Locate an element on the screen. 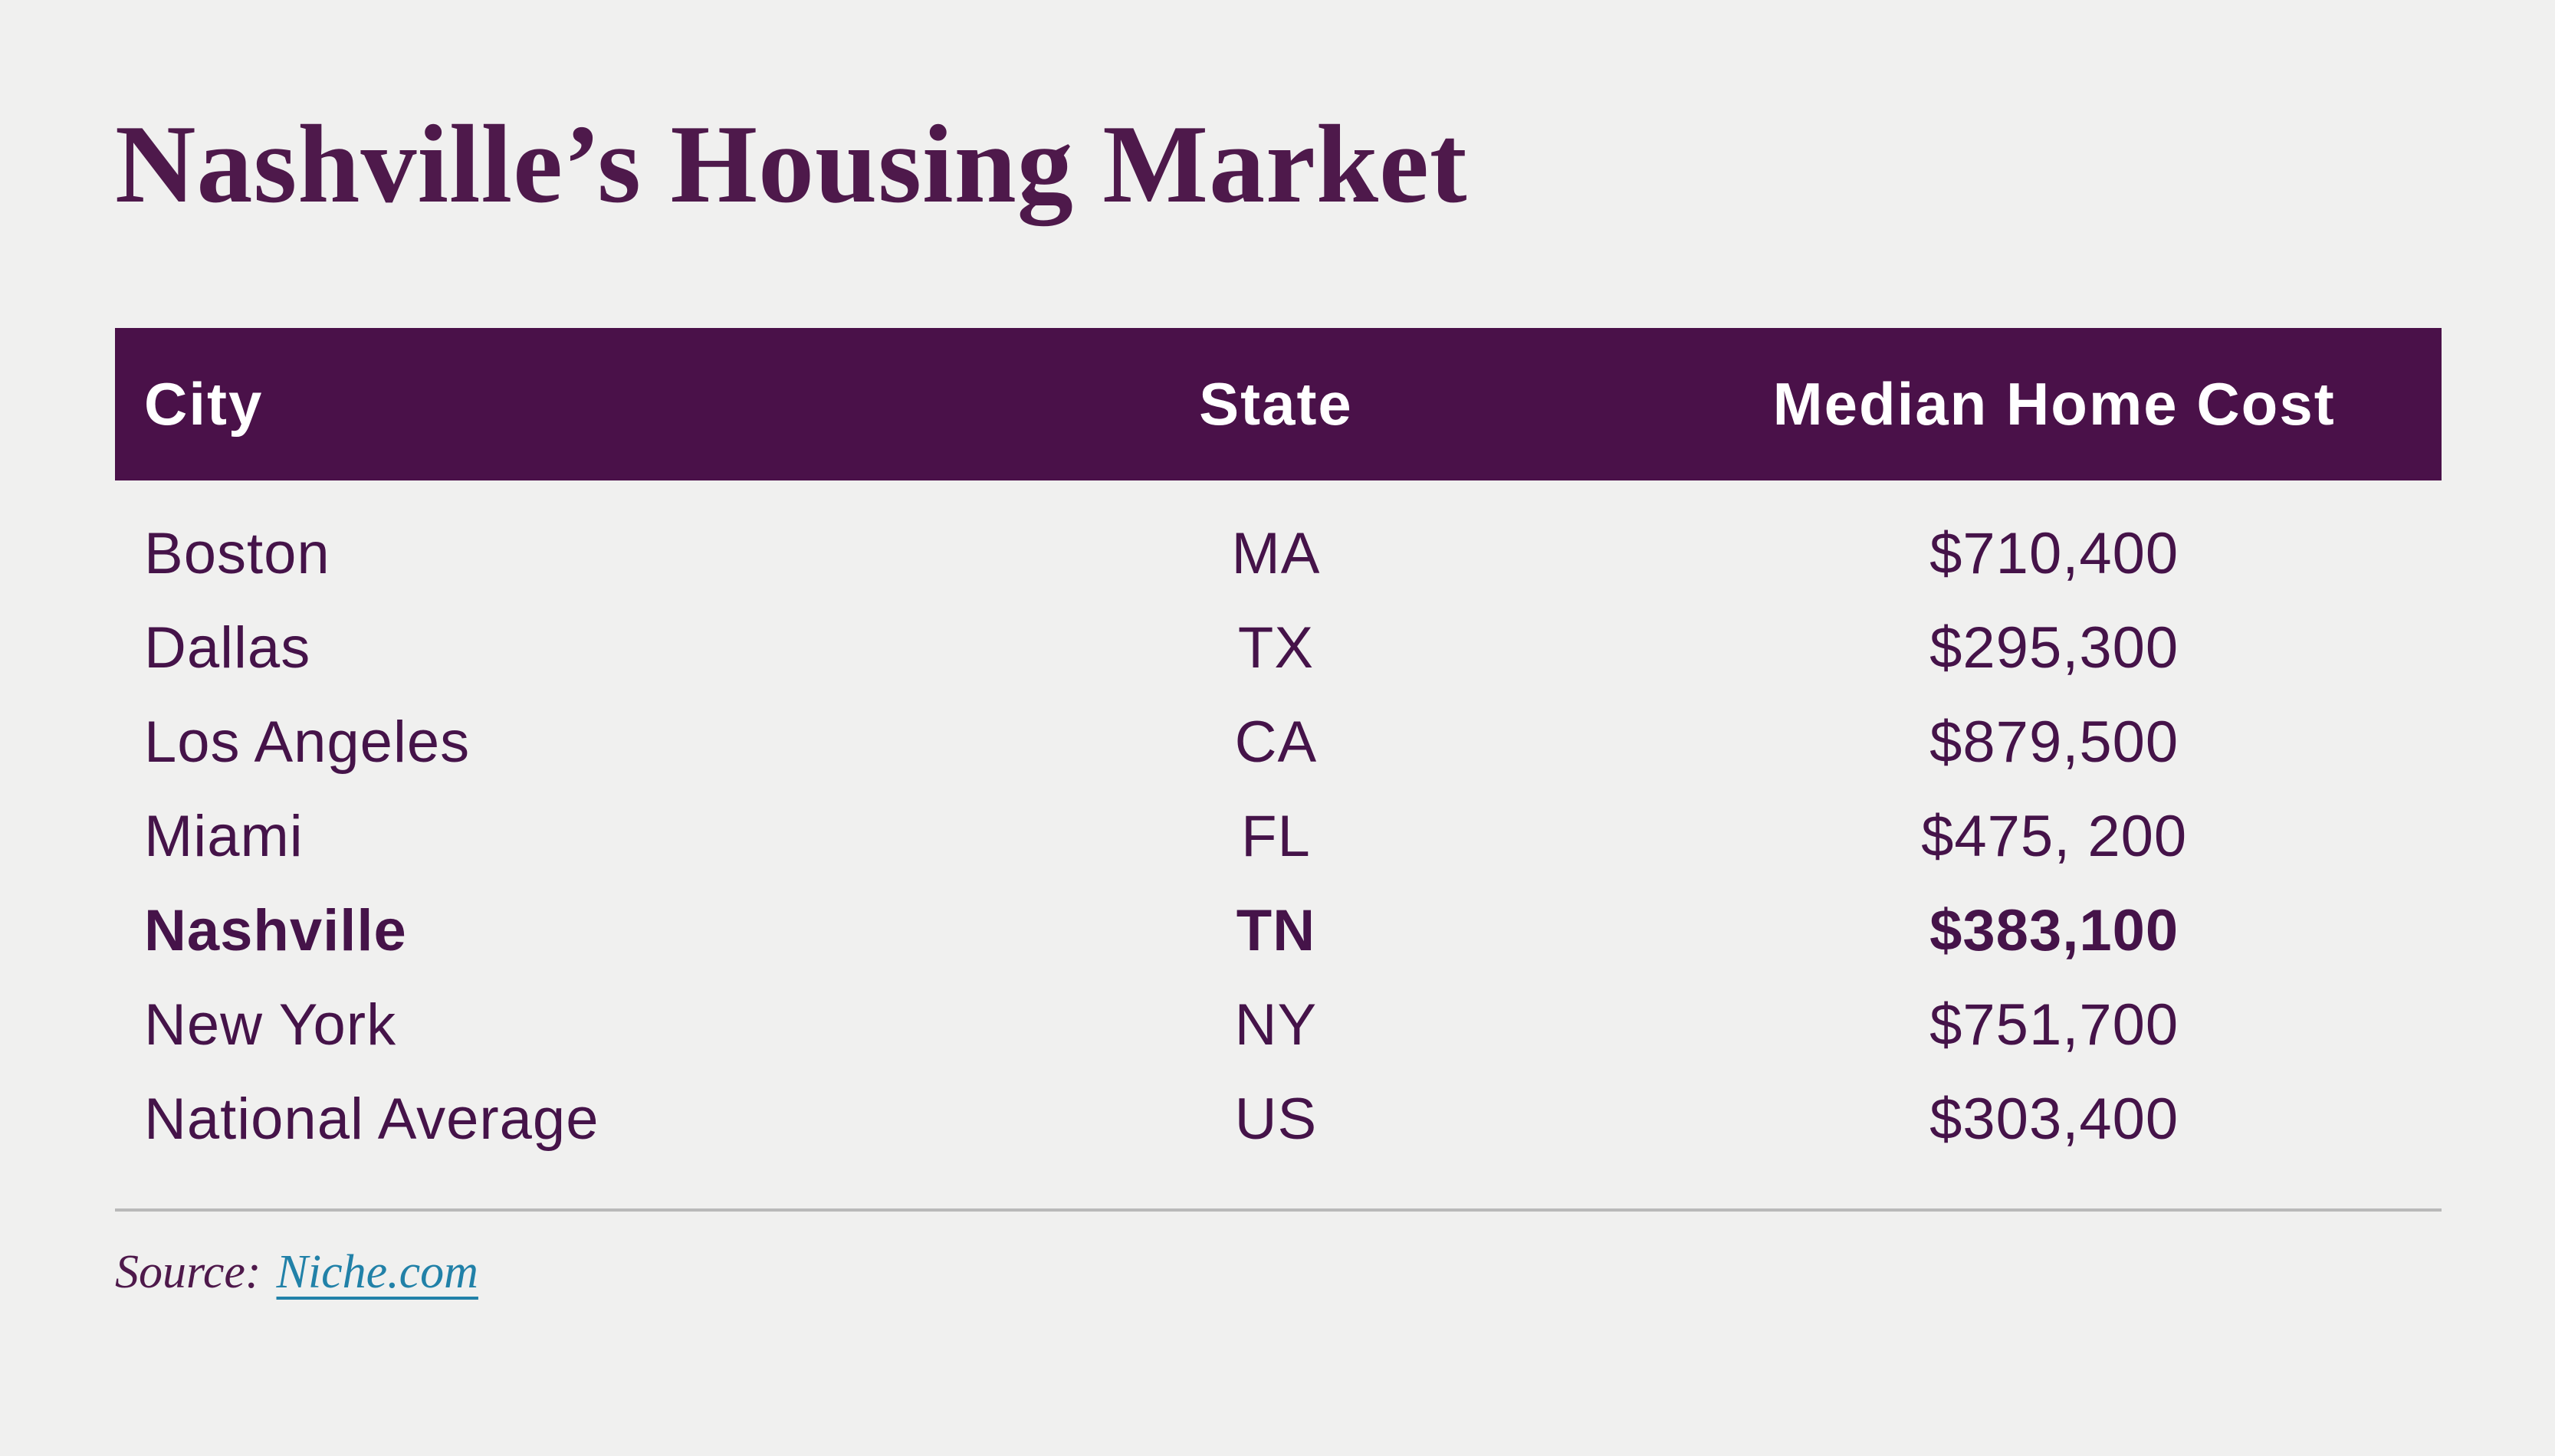  cell-city: Miami is located at coordinates (224, 837).